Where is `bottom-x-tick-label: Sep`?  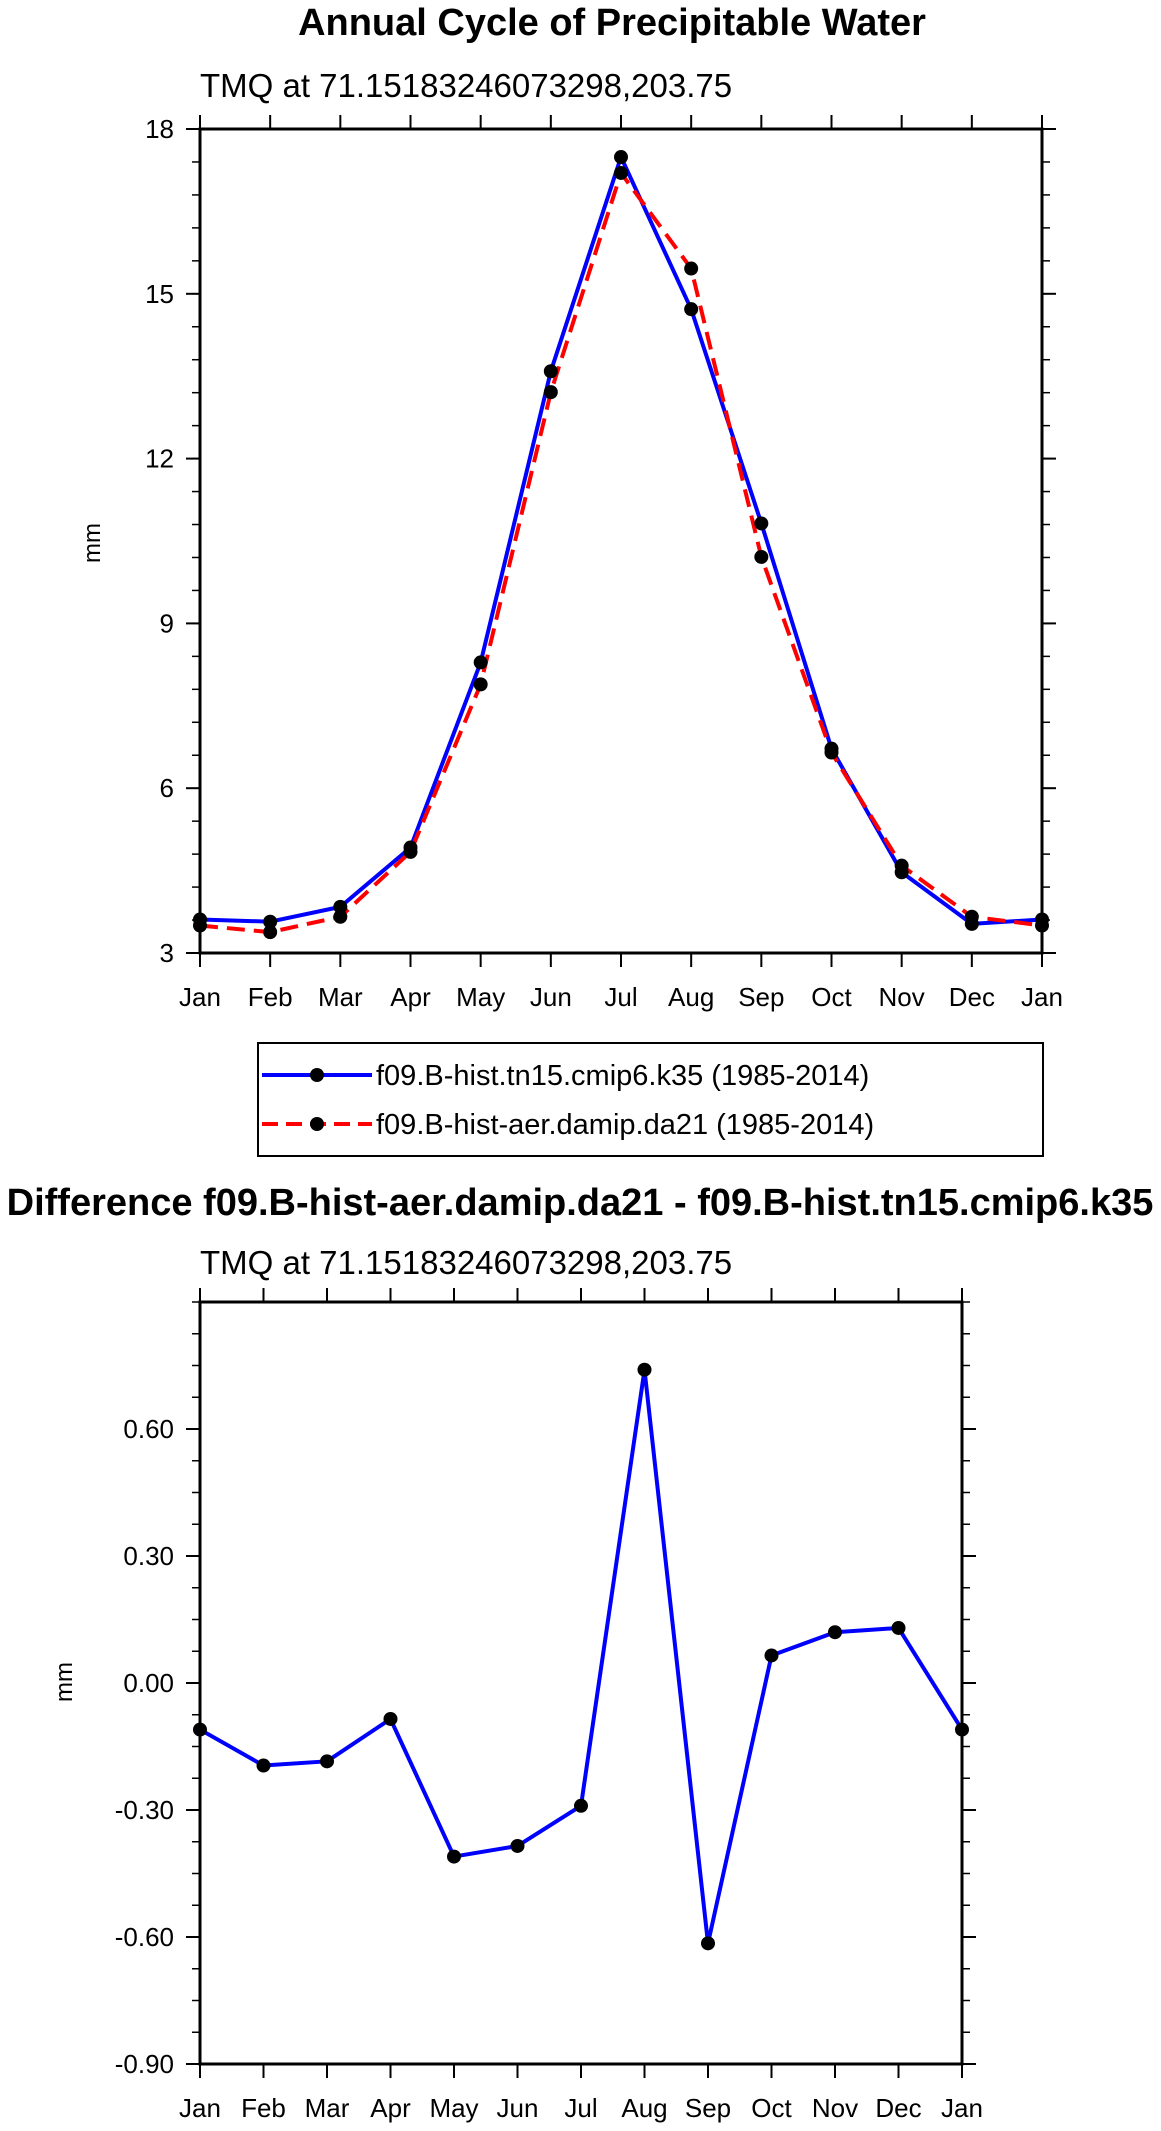 bottom-x-tick-label: Sep is located at coordinates (708, 2108).